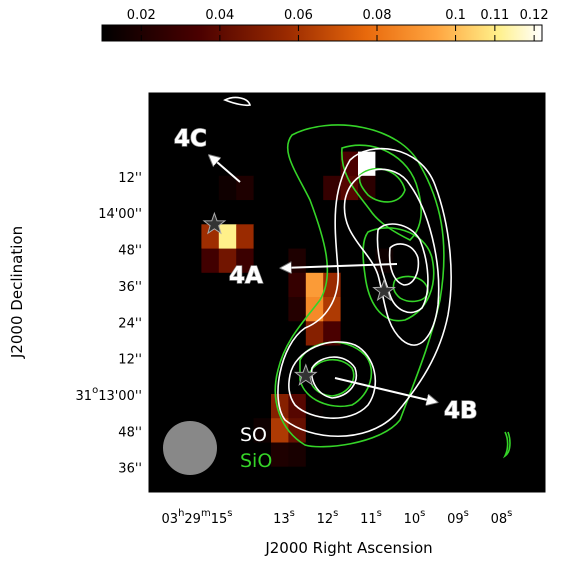 This screenshot has height=563, width=562. What do you see at coordinates (502, 517) in the screenshot?
I see `x-tick-label: 08s` at bounding box center [502, 517].